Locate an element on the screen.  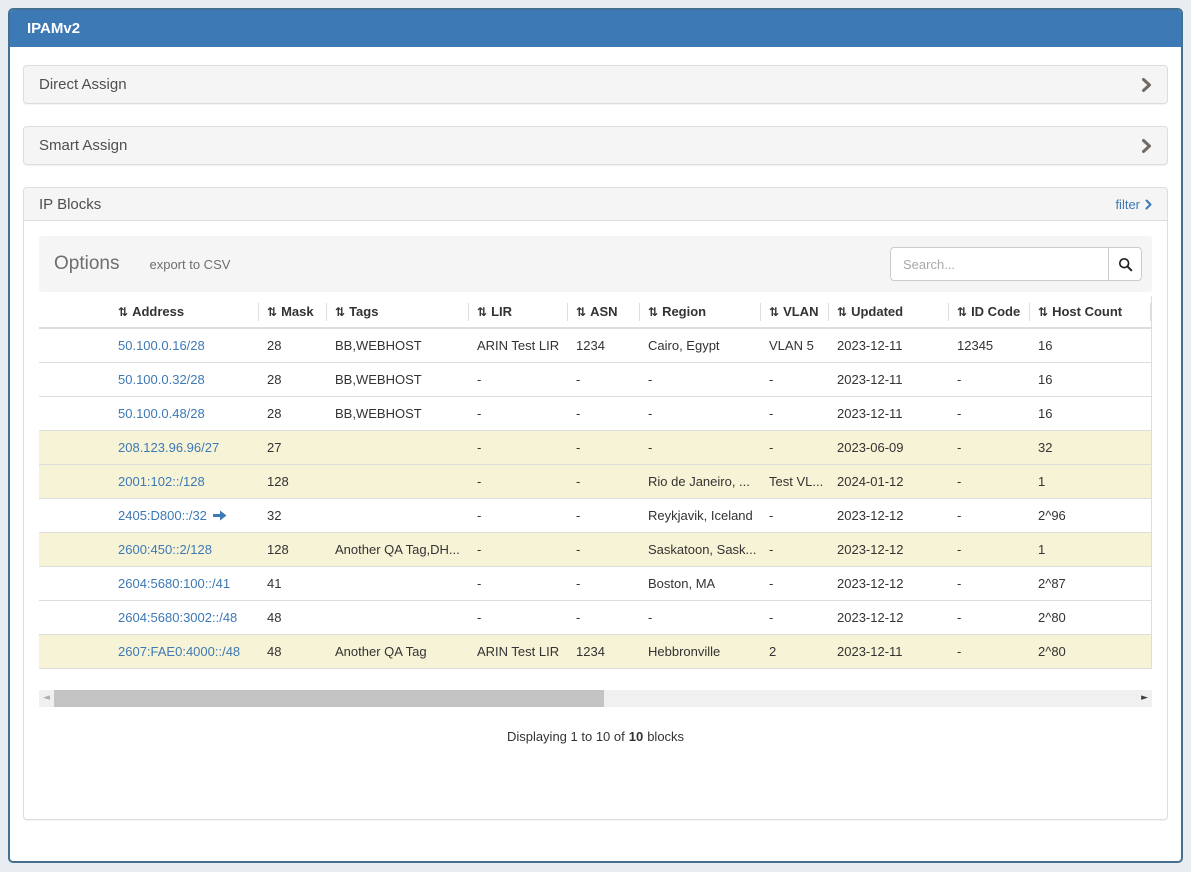
cell-address: 50.100.0.16/28 is located at coordinates (184, 344).